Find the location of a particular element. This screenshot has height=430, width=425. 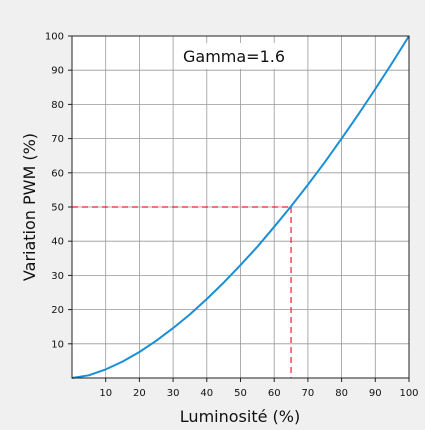

gamma-annotation: Gamma=1.6 is located at coordinates (234, 56).